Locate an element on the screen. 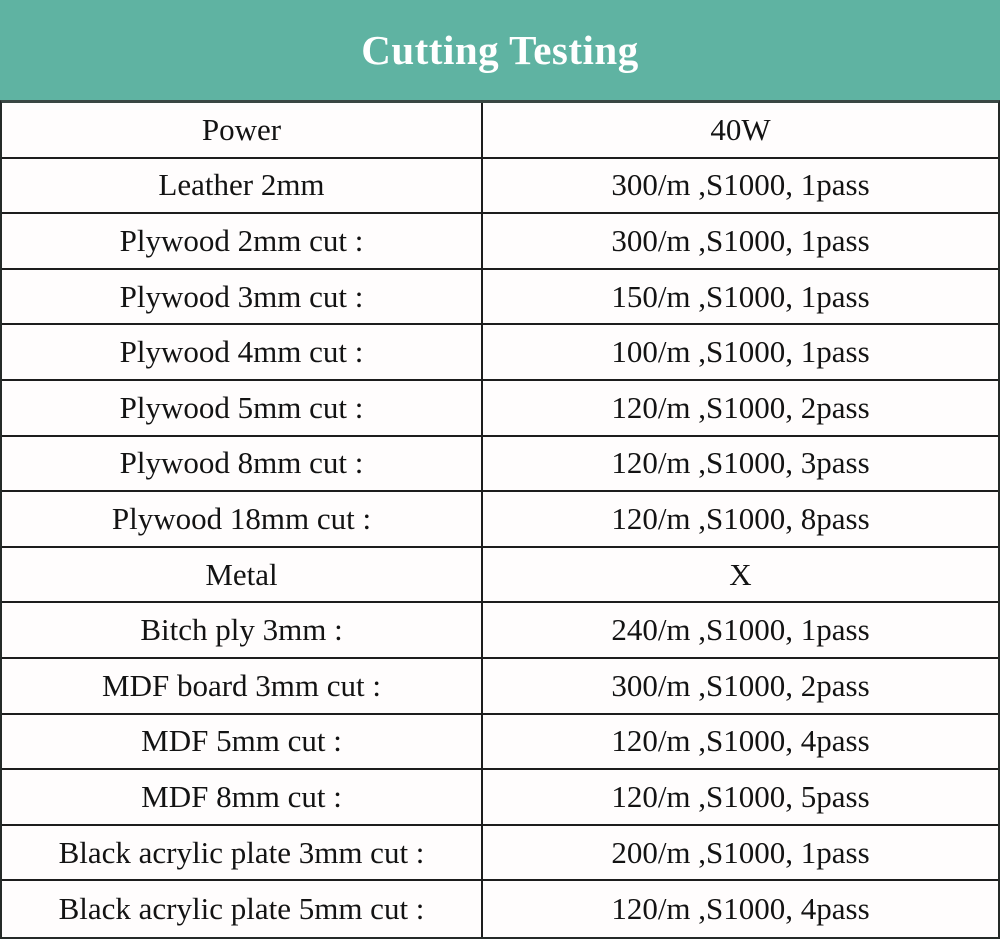  table-row: Leather 2mm 300/m ,S1000, 1pass is located at coordinates (500, 186).